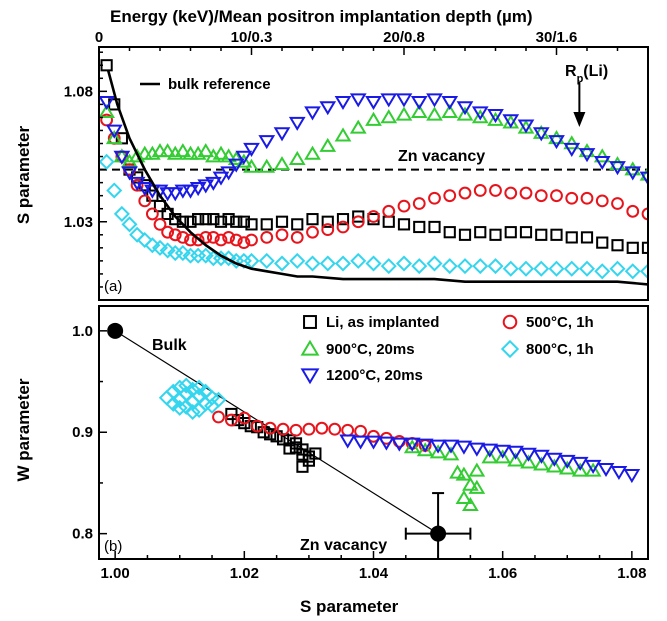 The height and width of the screenshot is (621, 667). I want to click on legend-entry-1200-c-20ms: 1200°C, 20ms, so click(361, 376).